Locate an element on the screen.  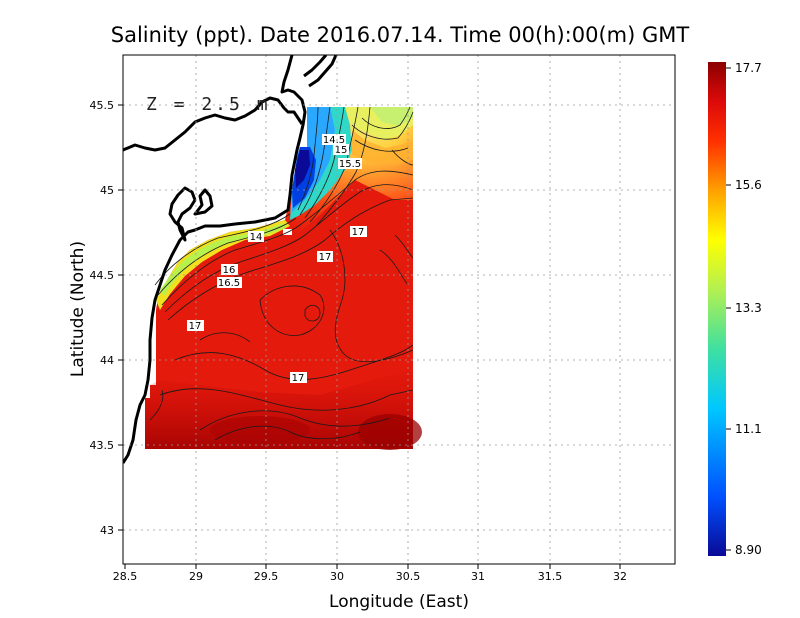
y-tick-label: 43 is located at coordinates (107, 530).